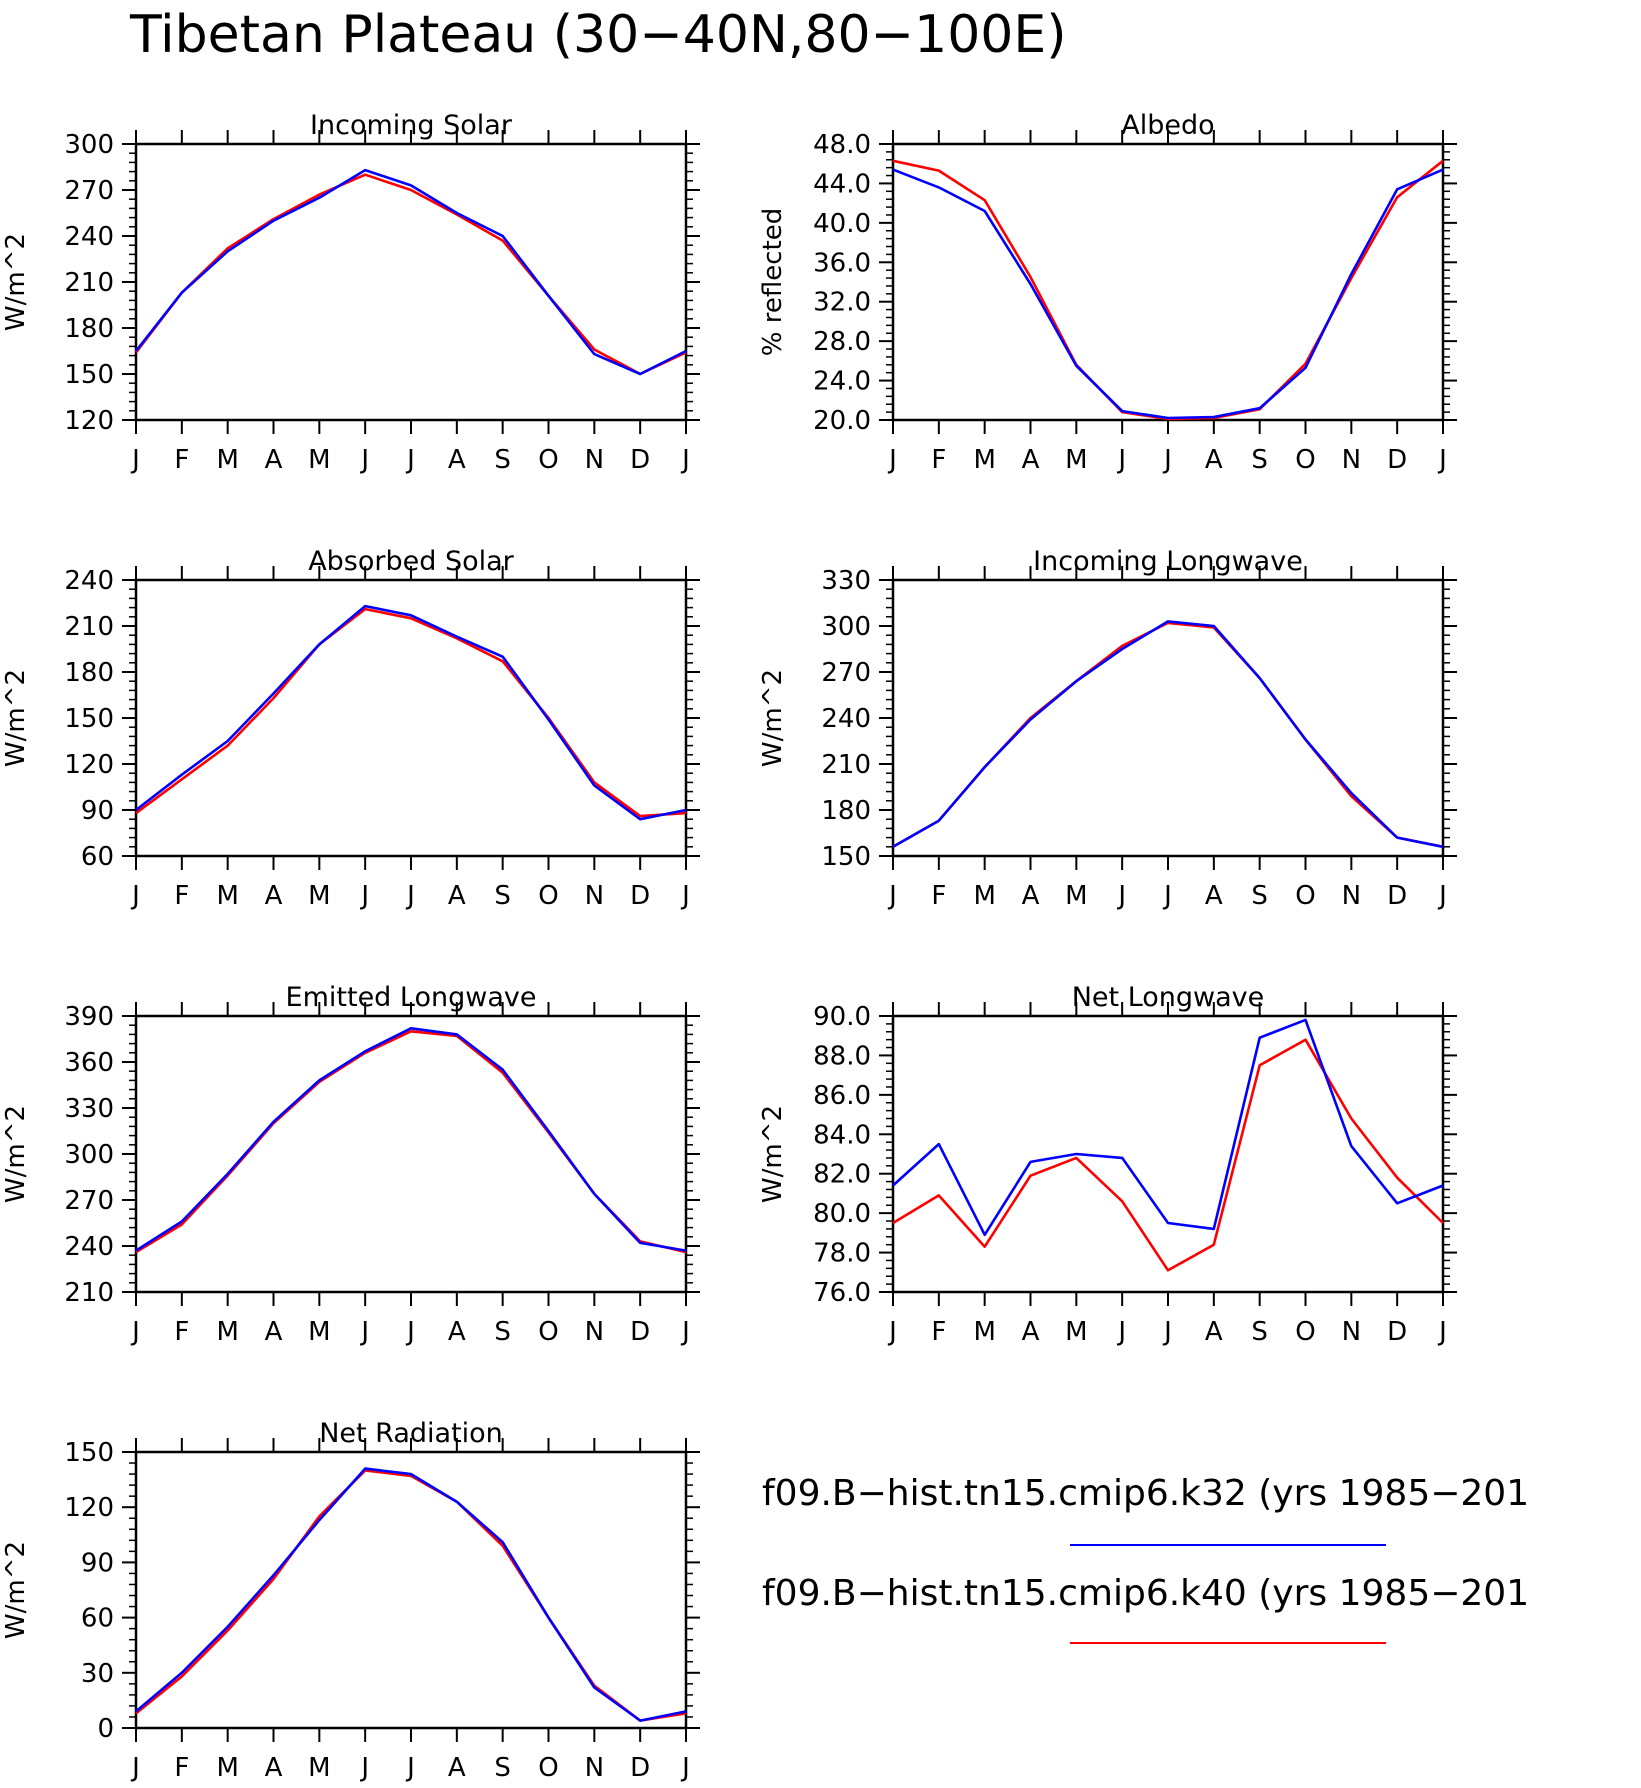 The width and height of the screenshot is (1641, 1788). I want to click on y-tick-label: 150, so click(846, 857).